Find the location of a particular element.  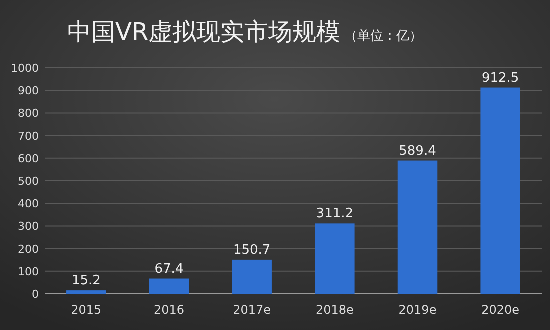

chart-subtitle: （单位：亿） is located at coordinates (383, 36).